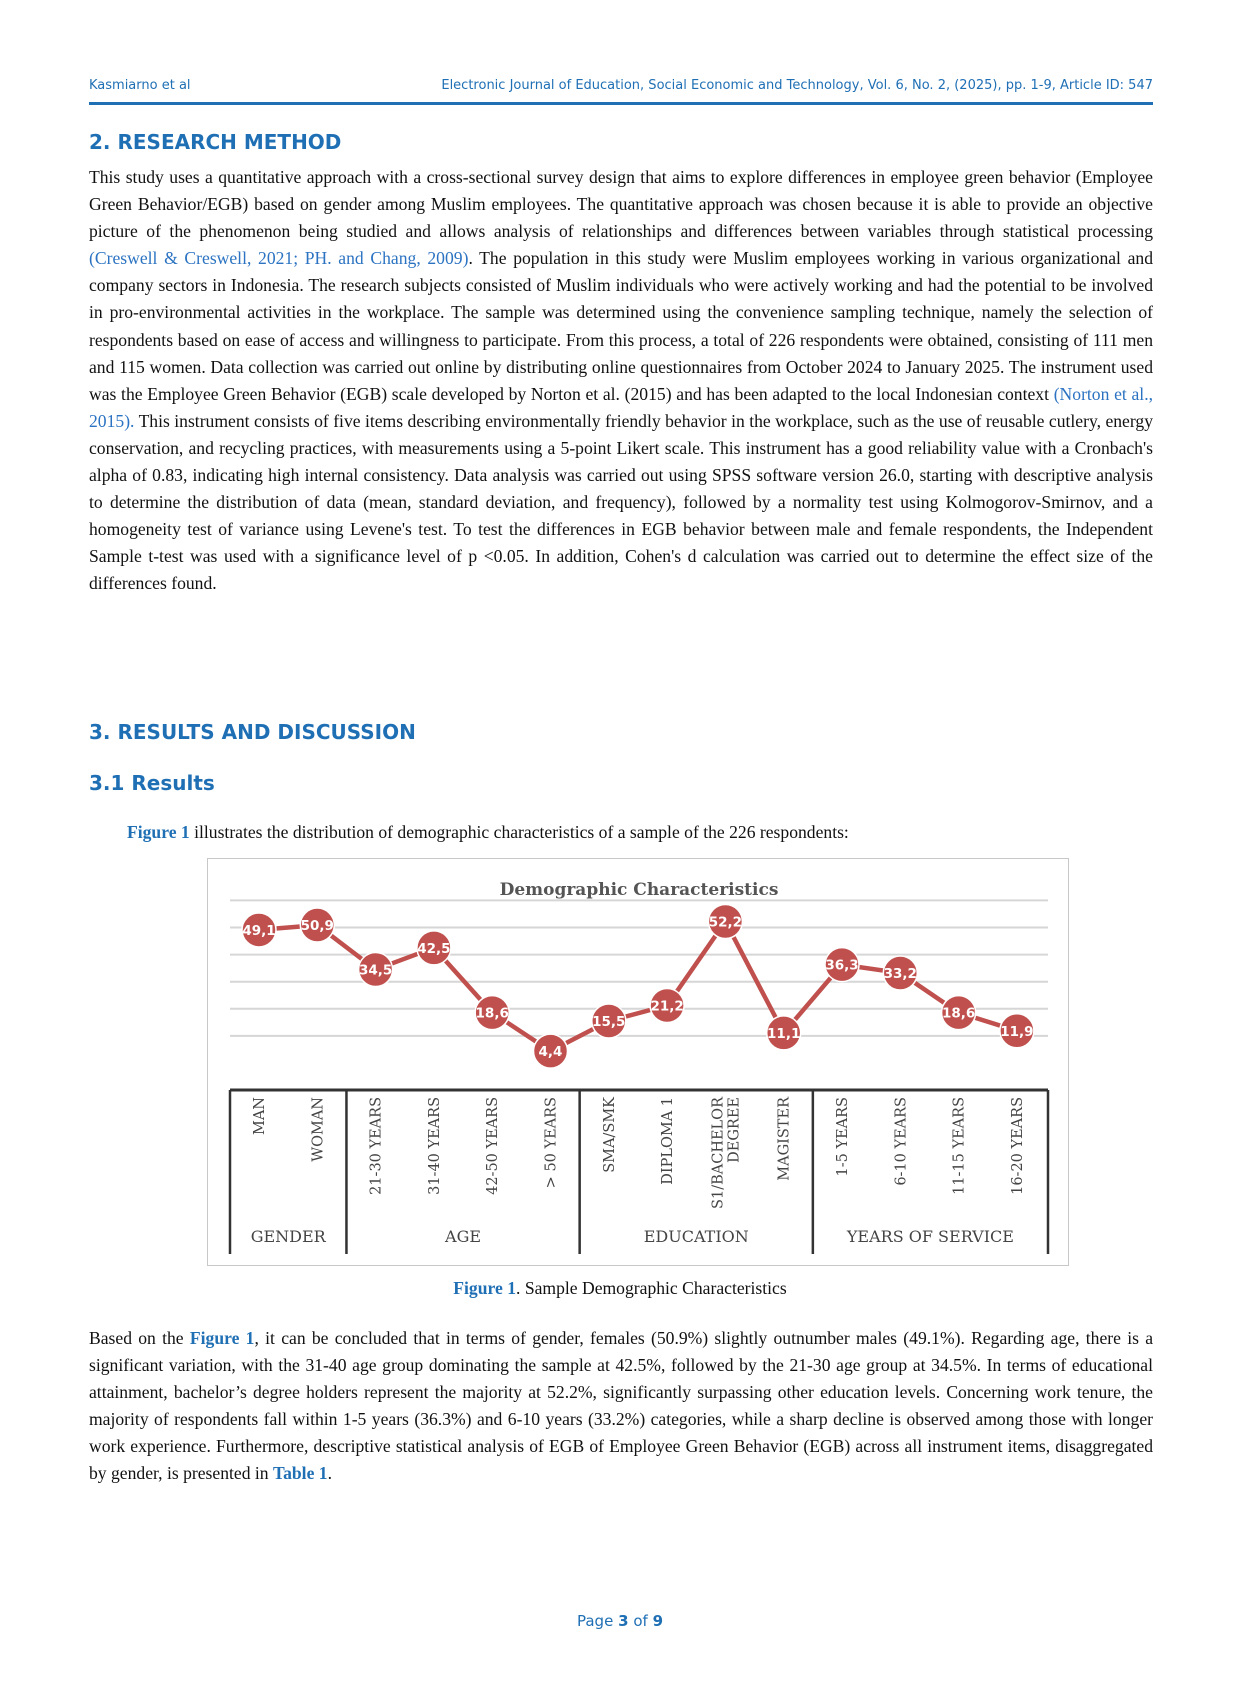 The image size is (1240, 1683). What do you see at coordinates (152, 783) in the screenshot?
I see `subsection-heading-results: 3.1 Results` at bounding box center [152, 783].